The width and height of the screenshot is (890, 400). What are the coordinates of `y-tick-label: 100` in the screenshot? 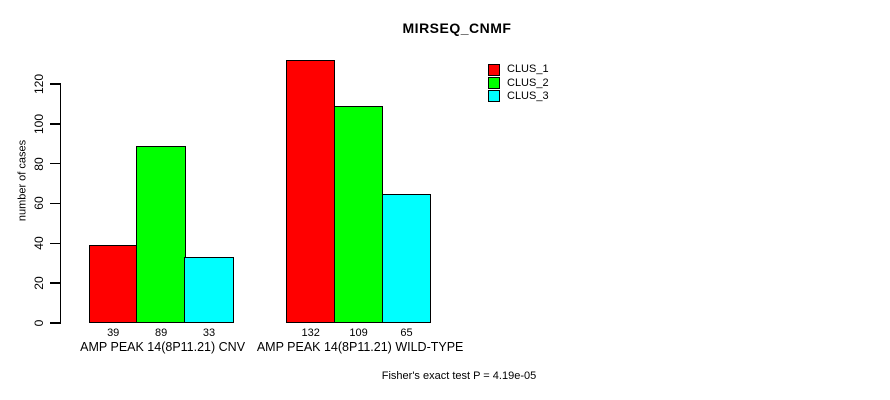 It's located at (38, 123).